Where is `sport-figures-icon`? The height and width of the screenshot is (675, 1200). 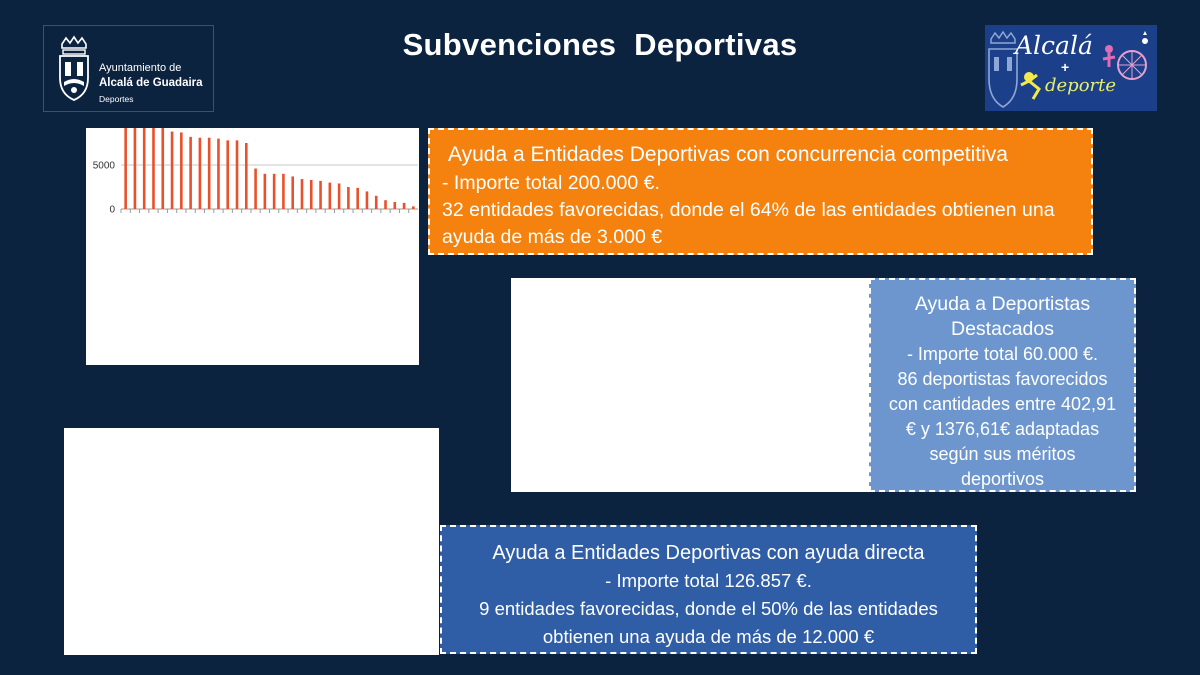 sport-figures-icon is located at coordinates (1084, 65).